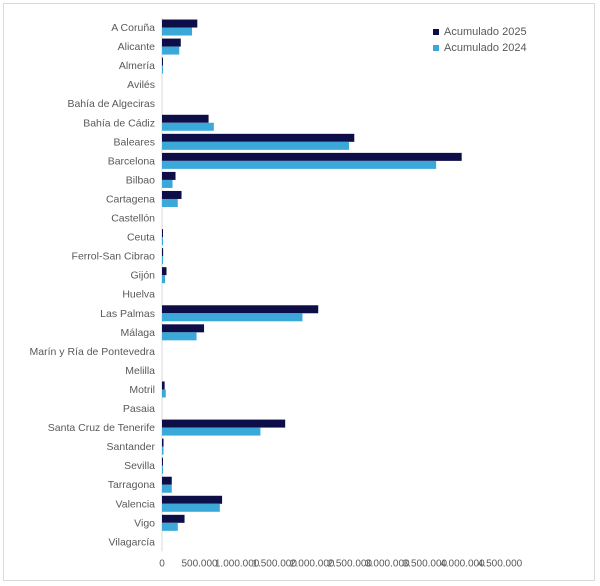 This screenshot has height=586, width=600. What do you see at coordinates (130, 199) in the screenshot?
I see `category-label: Cartagena` at bounding box center [130, 199].